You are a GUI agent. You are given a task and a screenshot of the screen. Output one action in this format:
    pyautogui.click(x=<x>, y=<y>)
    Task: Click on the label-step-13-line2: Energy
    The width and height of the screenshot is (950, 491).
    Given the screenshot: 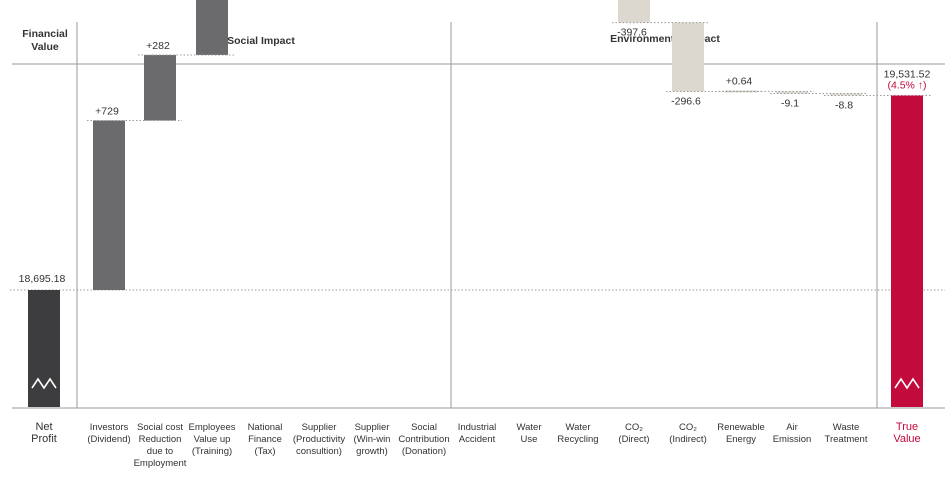 What is the action you would take?
    pyautogui.click(x=741, y=439)
    